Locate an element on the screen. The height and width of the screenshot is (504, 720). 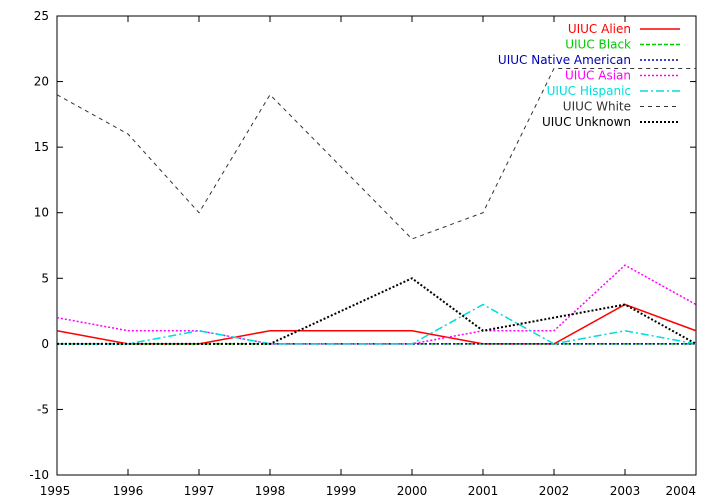
series-line-uiuc-unknown is located at coordinates (377, 311).